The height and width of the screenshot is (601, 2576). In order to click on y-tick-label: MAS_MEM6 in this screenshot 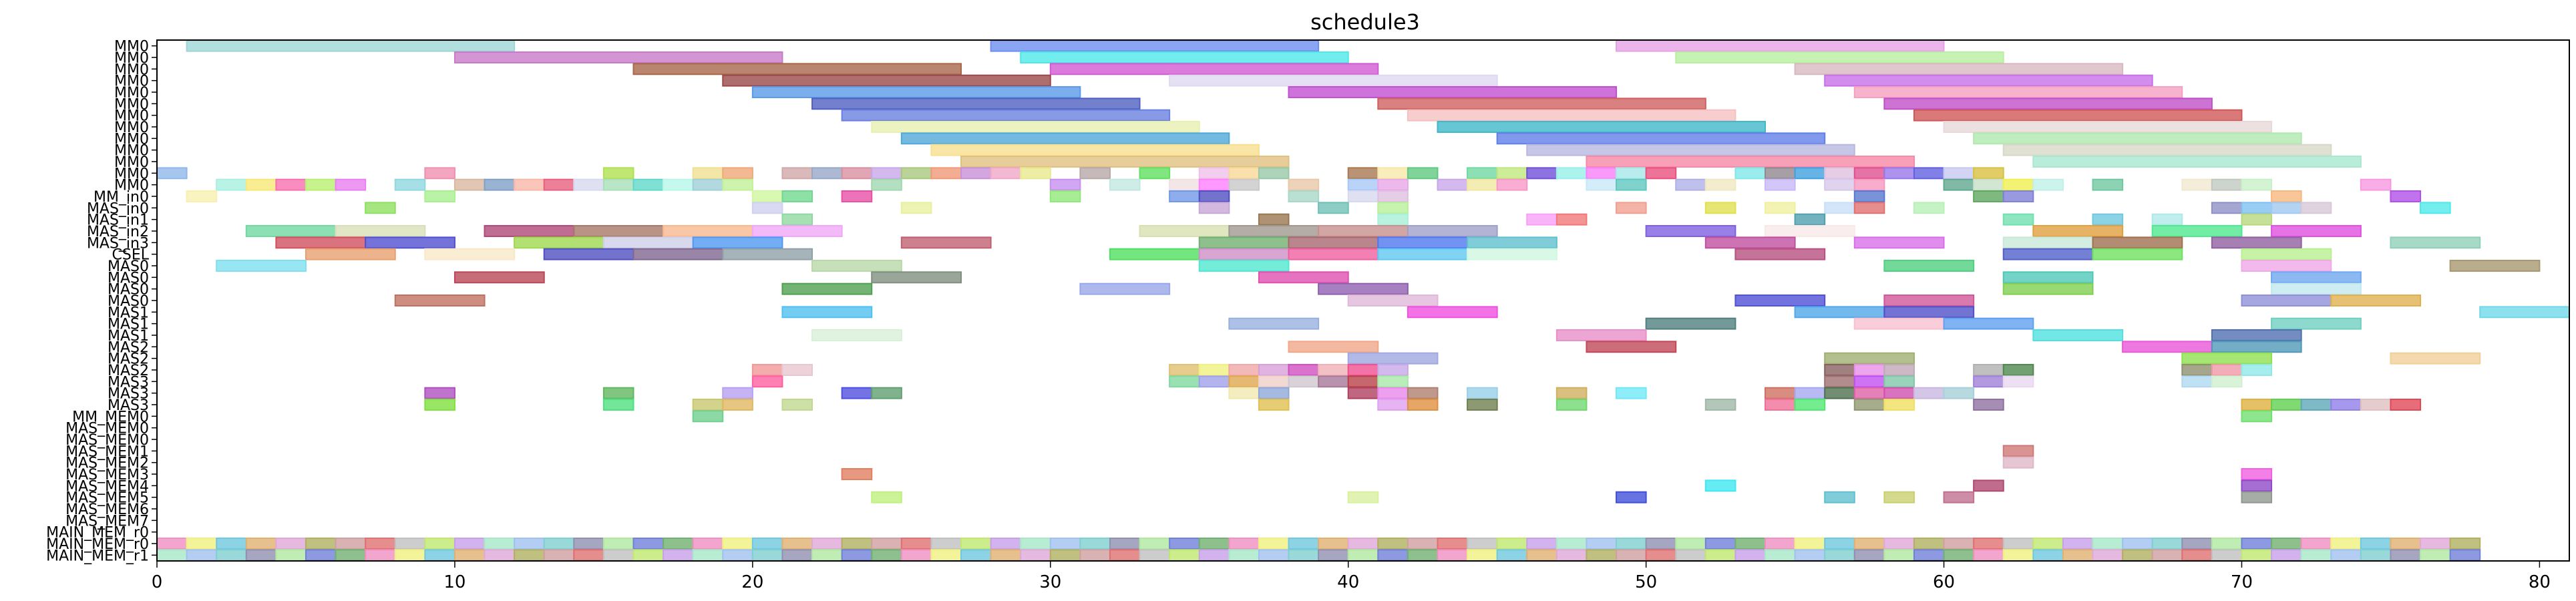, I will do `click(107, 510)`.